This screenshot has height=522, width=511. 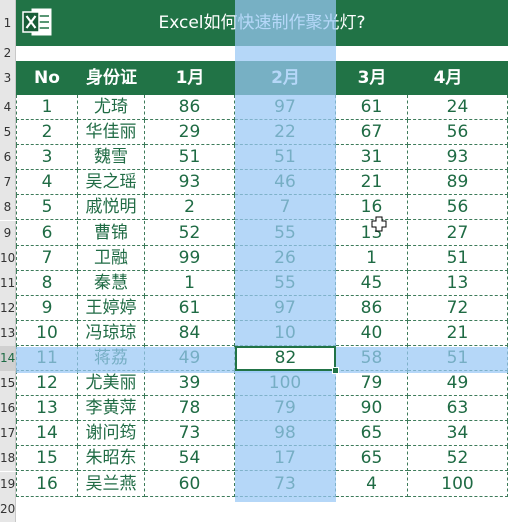 I want to click on table-cell: 58, so click(x=372, y=358).